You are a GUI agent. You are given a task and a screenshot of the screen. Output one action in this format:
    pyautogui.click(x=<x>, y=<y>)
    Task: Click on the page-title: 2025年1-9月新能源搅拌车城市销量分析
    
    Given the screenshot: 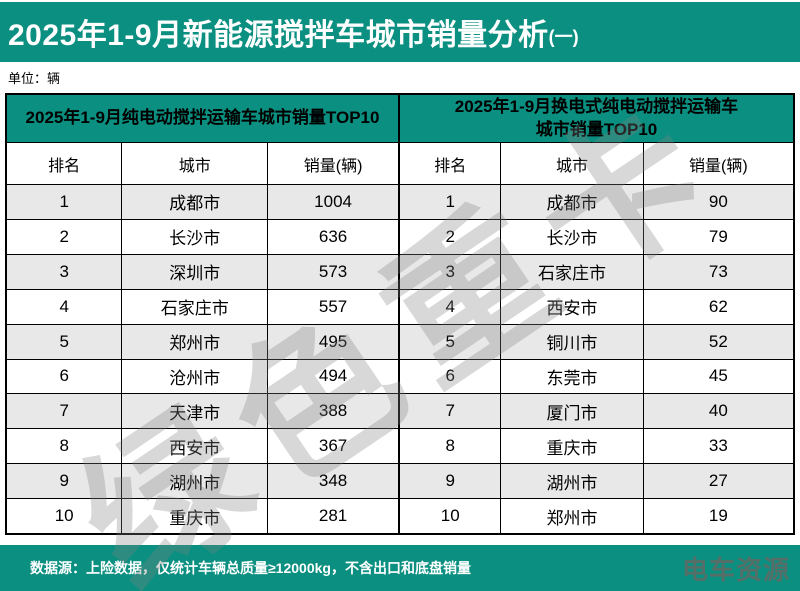 What is the action you would take?
    pyautogui.click(x=278, y=35)
    